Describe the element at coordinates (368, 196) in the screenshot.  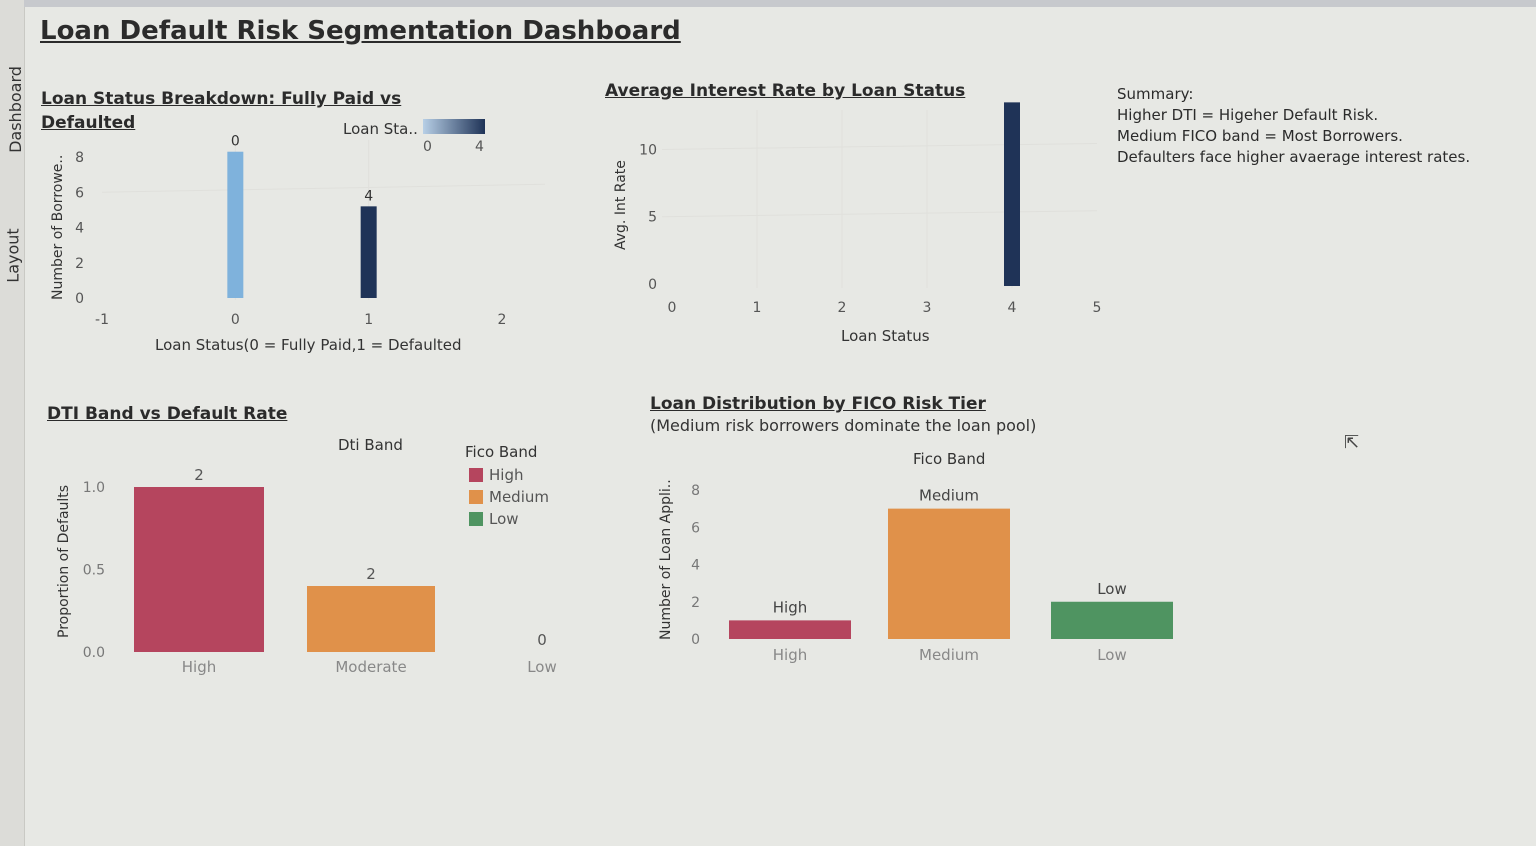
I see `data-label: 4` at that location.